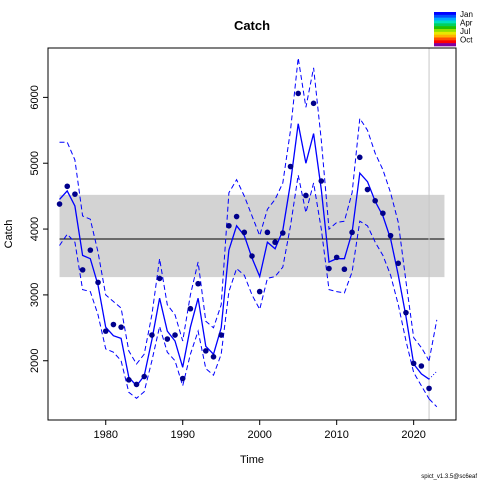 The width and height of the screenshot is (480, 480). I want to click on chart-title: Catch, so click(252, 25).